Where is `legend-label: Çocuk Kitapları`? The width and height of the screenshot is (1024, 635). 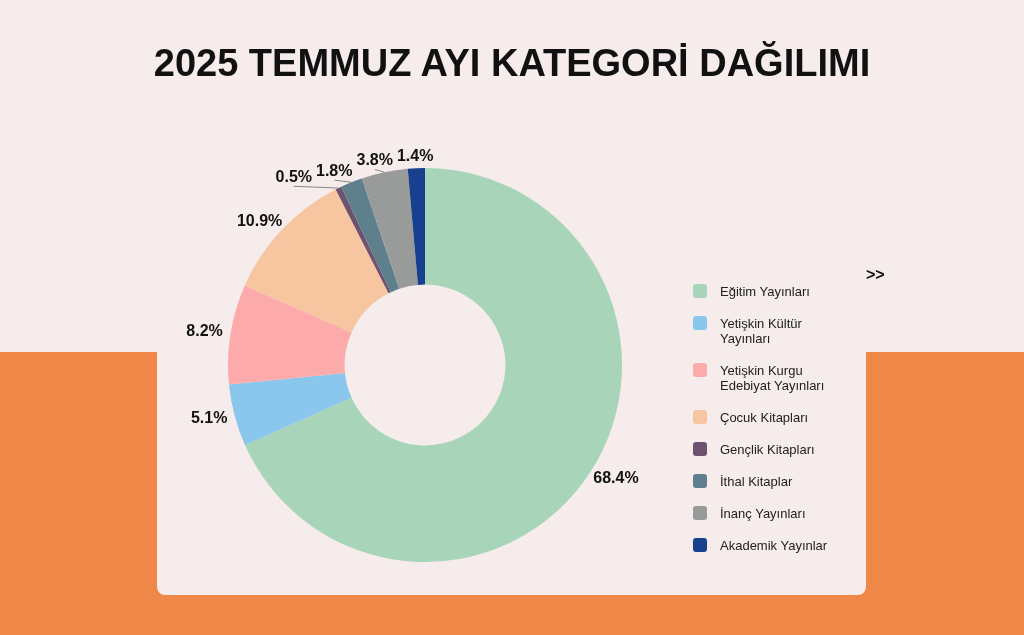
legend-label: Çocuk Kitapları is located at coordinates (764, 417).